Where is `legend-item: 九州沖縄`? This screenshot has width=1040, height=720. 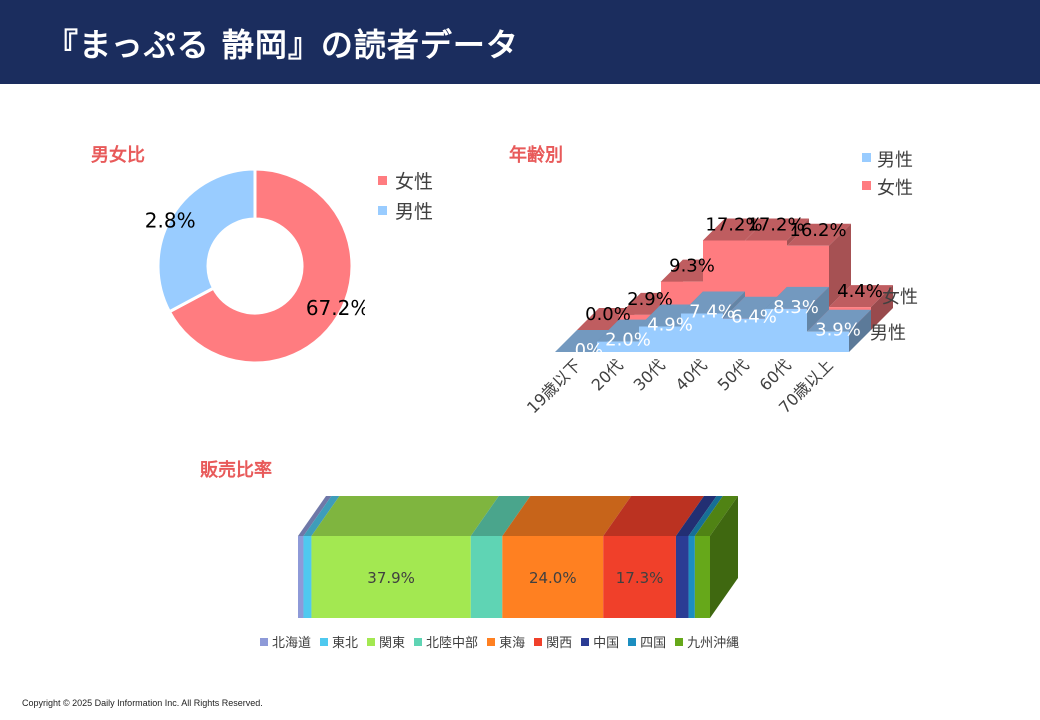
legend-item: 九州沖縄 is located at coordinates (707, 641).